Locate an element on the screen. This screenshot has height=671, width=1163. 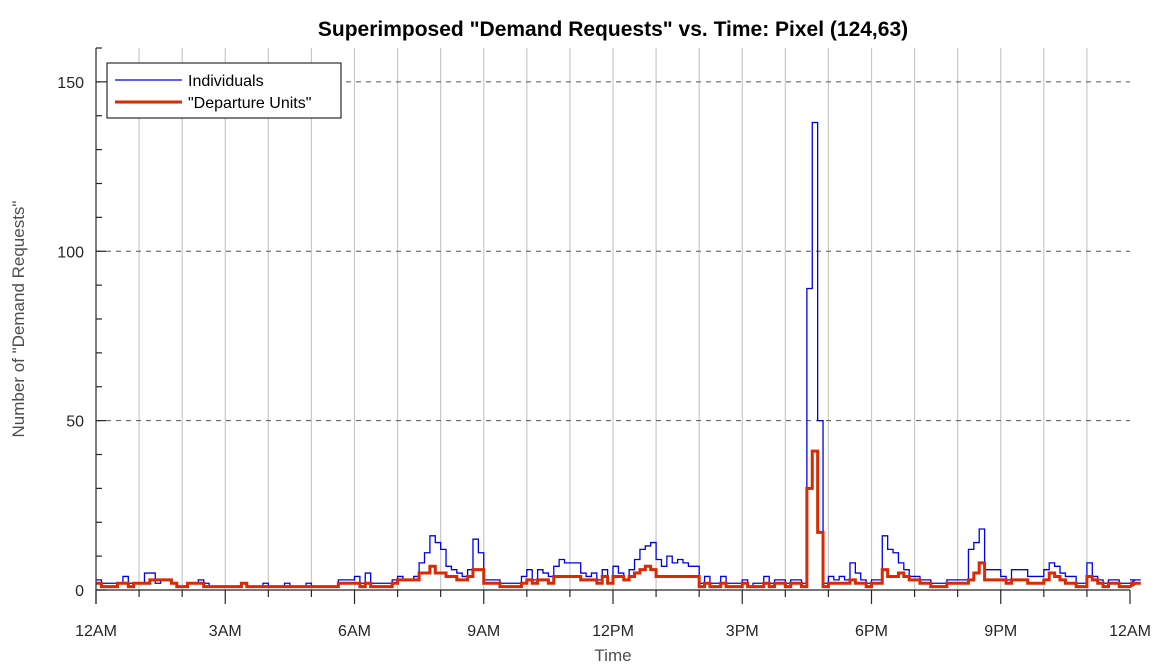
x-tick-label: 12PM is located at coordinates (613, 631).